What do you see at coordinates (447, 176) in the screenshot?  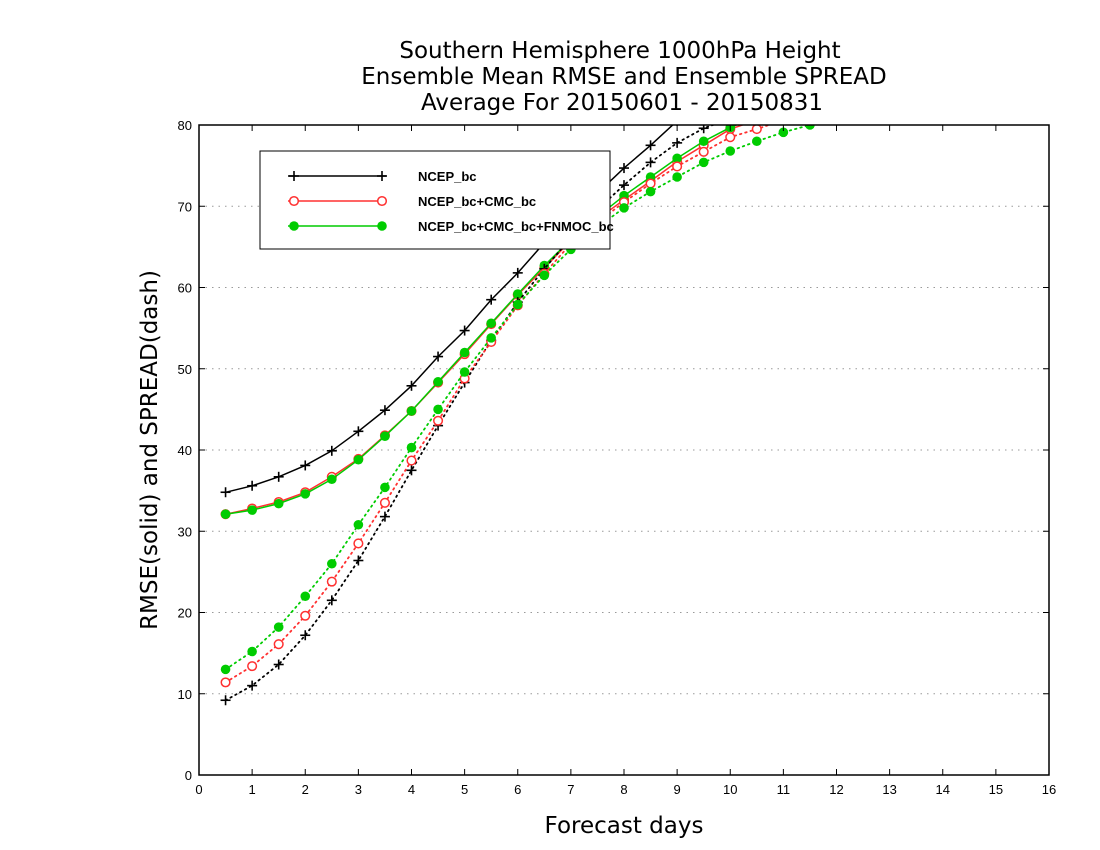 I see `legend-label-0: NCEP_bc` at bounding box center [447, 176].